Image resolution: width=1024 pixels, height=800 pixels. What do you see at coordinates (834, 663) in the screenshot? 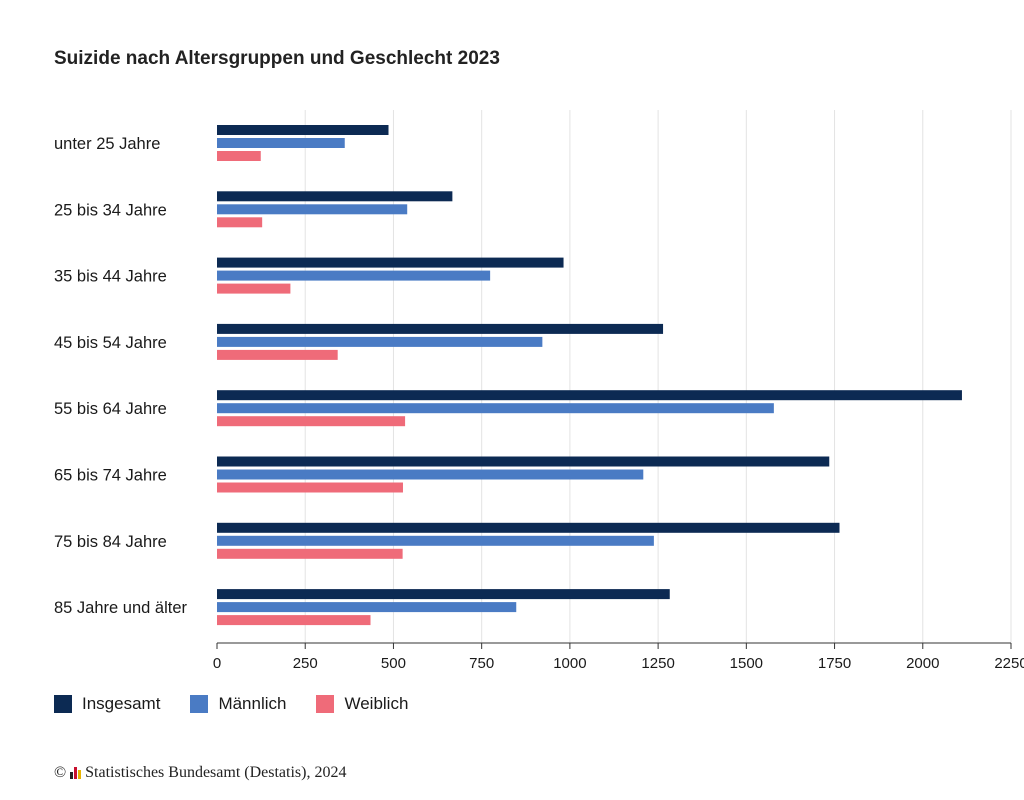
I see `x-tick-label: 1750` at bounding box center [834, 663].